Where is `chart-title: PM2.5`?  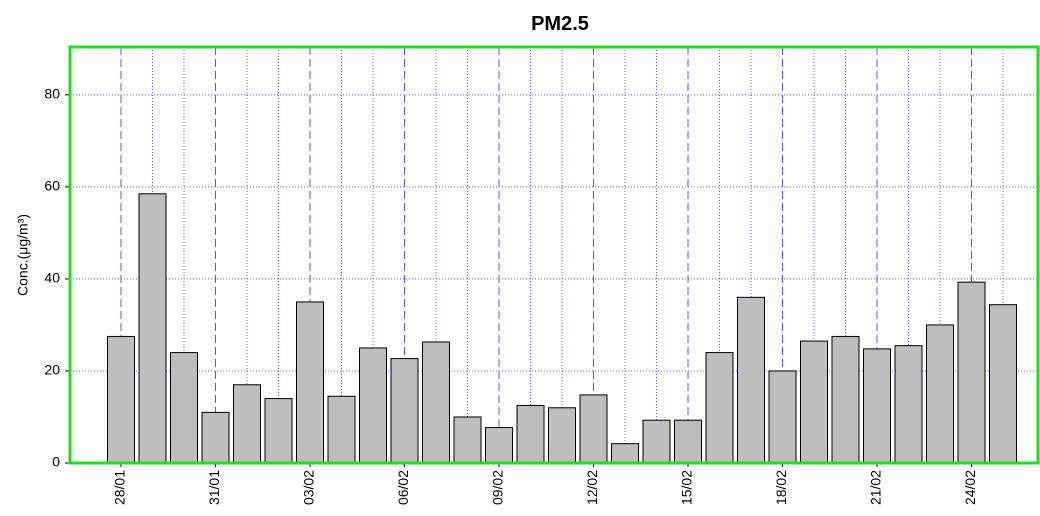 chart-title: PM2.5 is located at coordinates (560, 24).